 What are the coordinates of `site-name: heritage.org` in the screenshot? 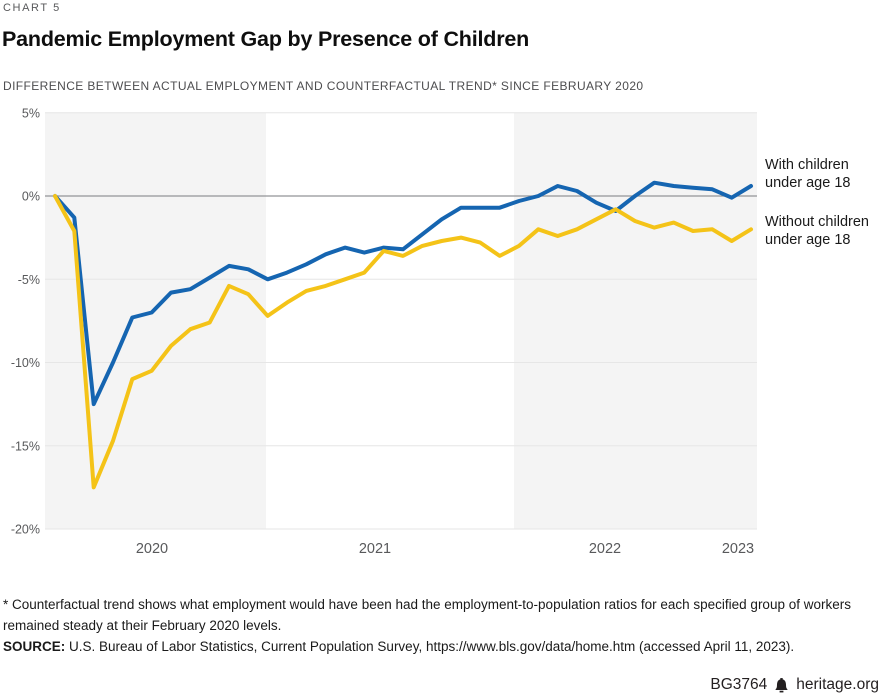 It's located at (837, 684).